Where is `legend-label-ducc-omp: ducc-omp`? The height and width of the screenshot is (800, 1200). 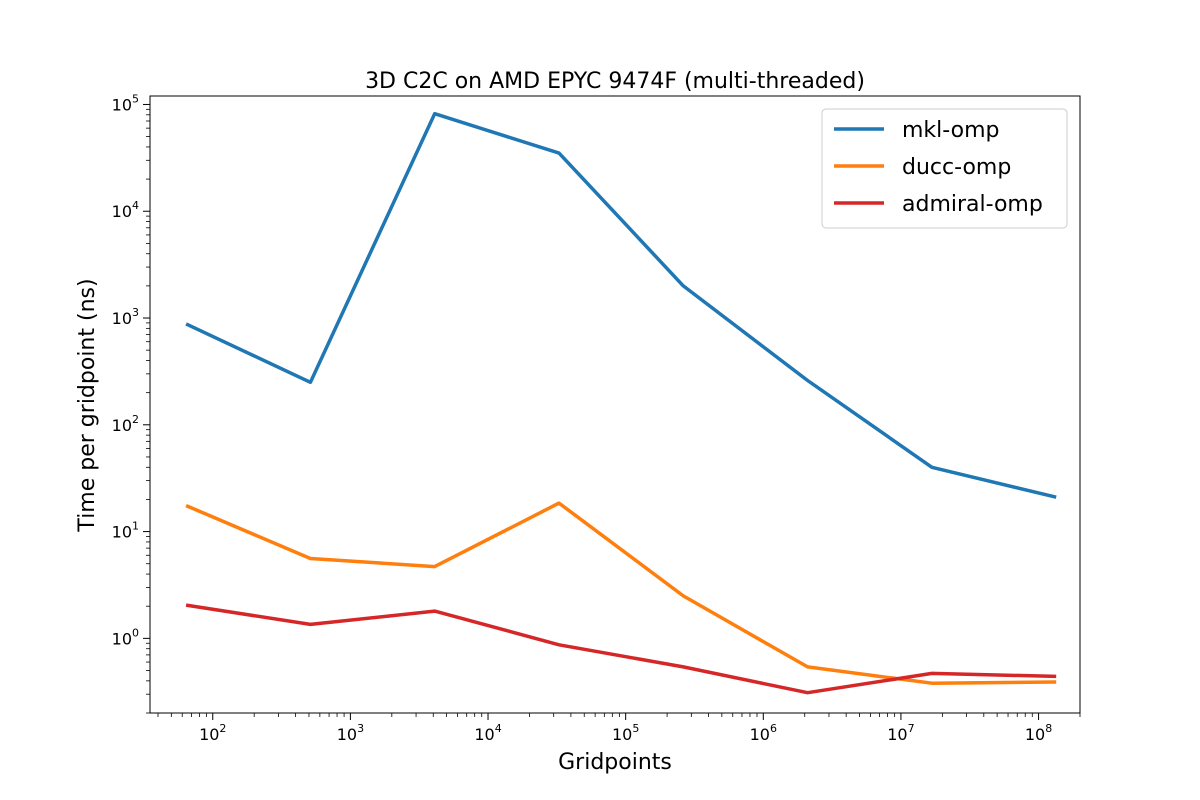
legend-label-ducc-omp: ducc-omp is located at coordinates (956, 167).